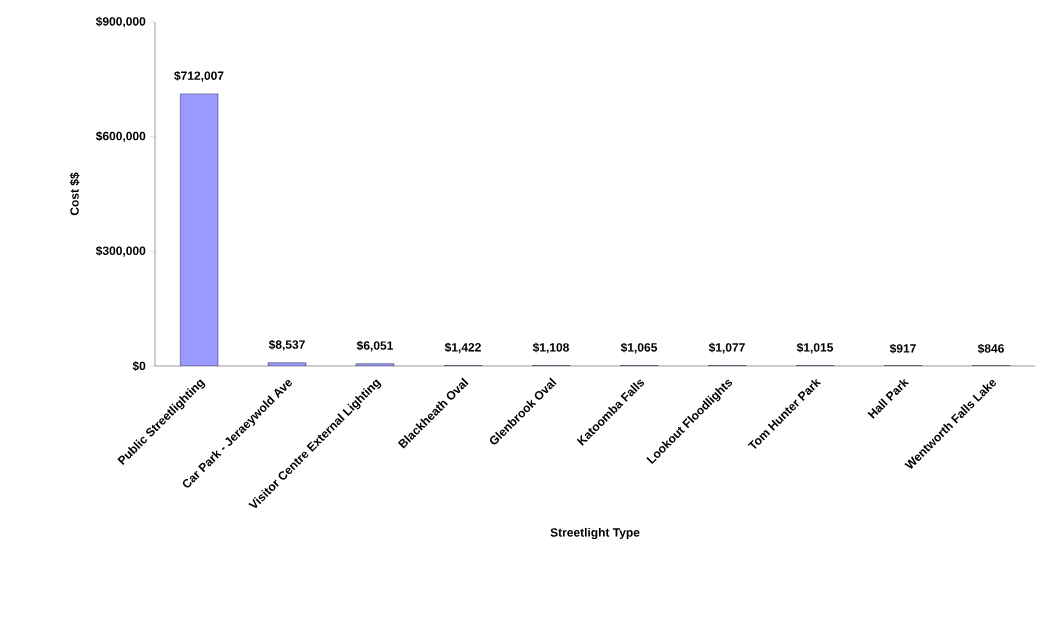  Describe the element at coordinates (595, 533) in the screenshot. I see `x-axis-title: Streetlight Type` at that location.